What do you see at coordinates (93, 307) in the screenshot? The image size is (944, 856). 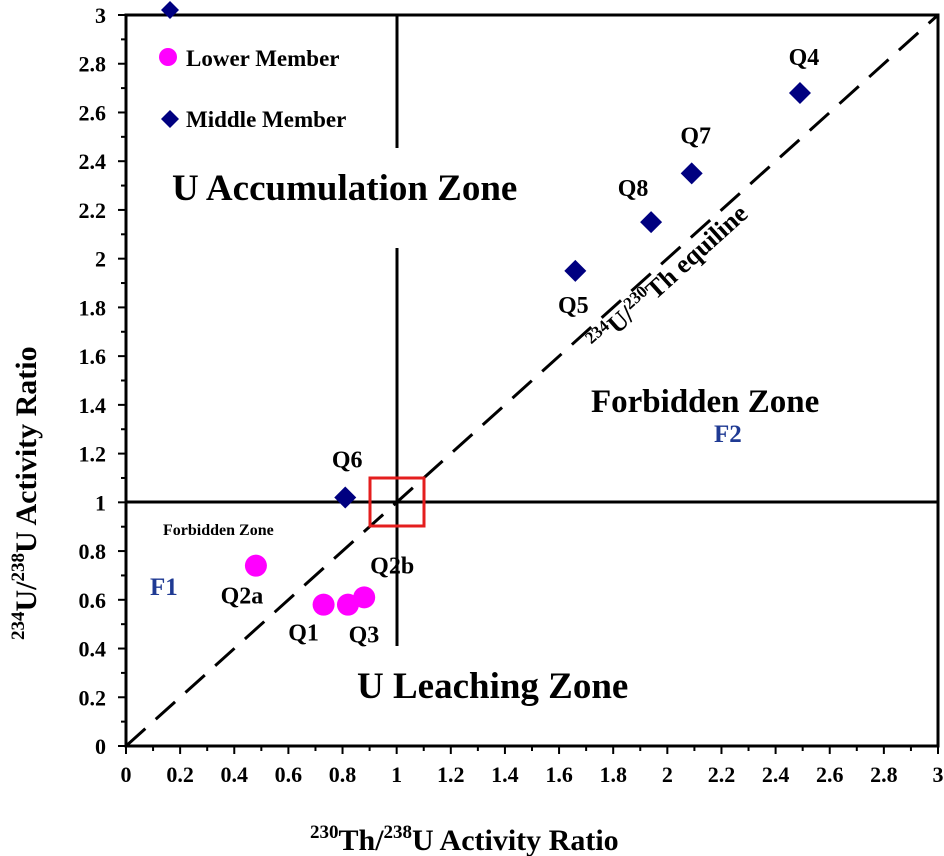 I see `y-tick-label: 1.8` at bounding box center [93, 307].